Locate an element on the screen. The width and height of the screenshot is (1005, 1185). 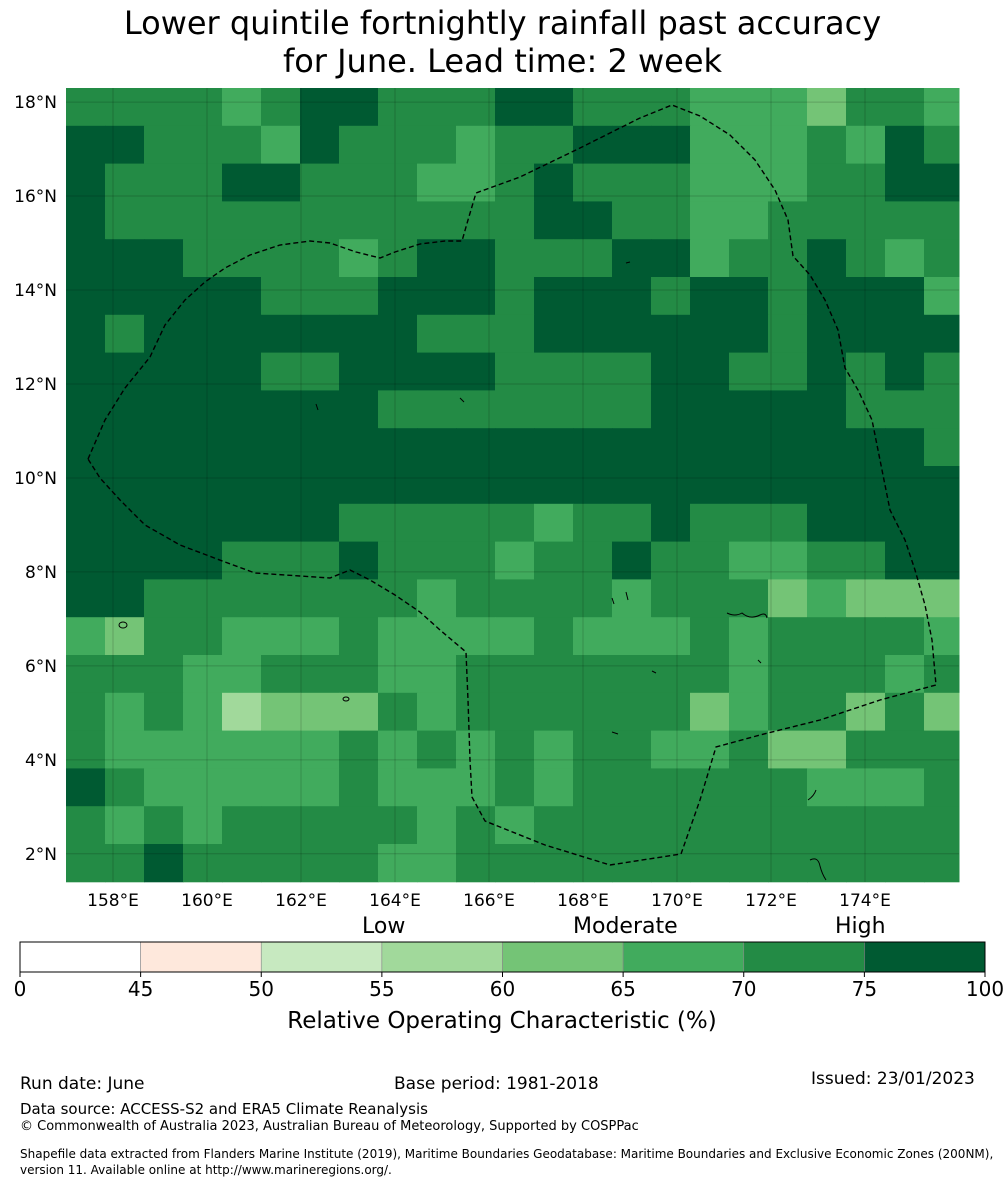
issued-date: Issued: 23/01/2023 is located at coordinates (893, 1079).